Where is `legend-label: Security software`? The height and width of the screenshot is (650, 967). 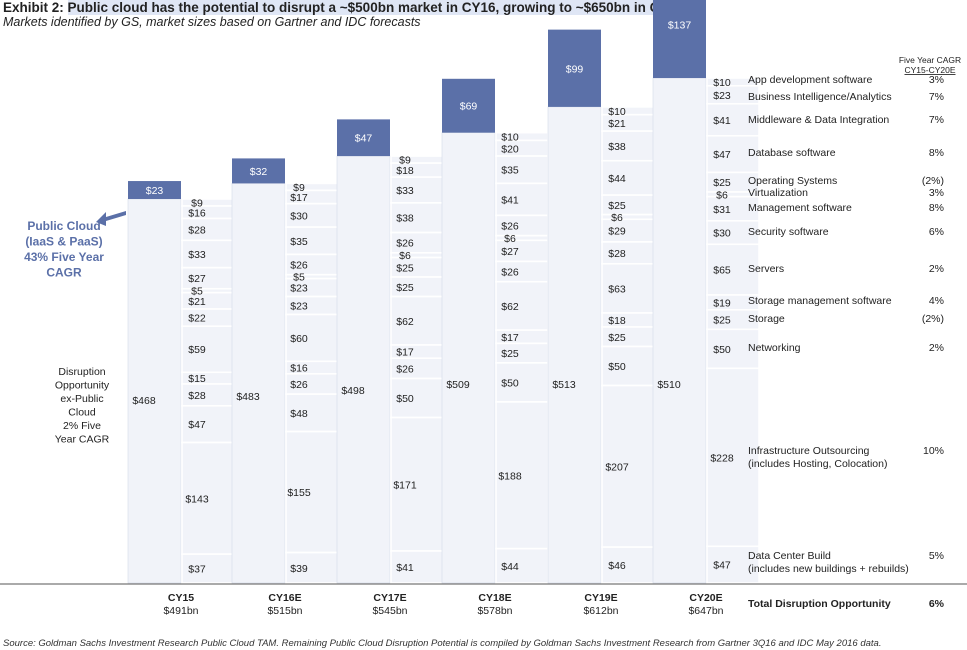 legend-label: Security software is located at coordinates (788, 232).